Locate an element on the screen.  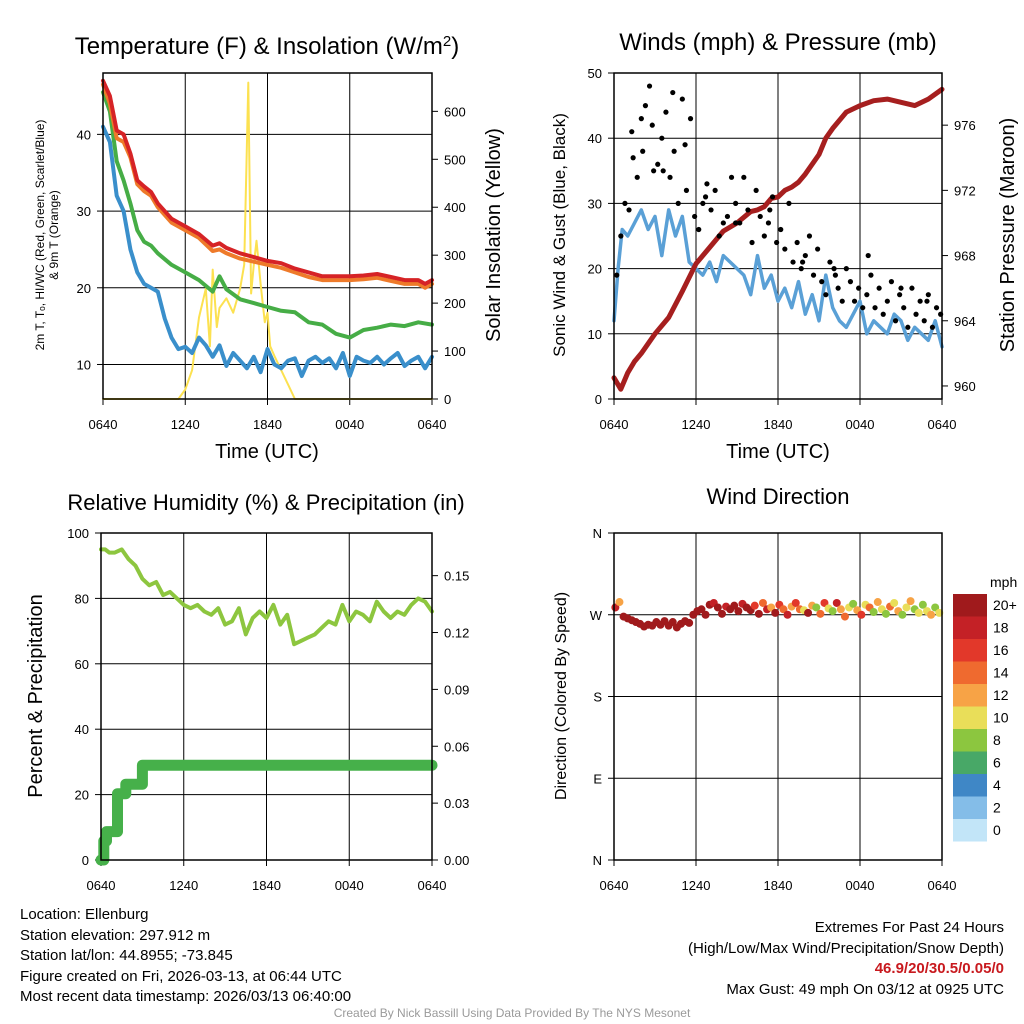
direction-xtick-label-1: 1240 is located at coordinates (696, 885).